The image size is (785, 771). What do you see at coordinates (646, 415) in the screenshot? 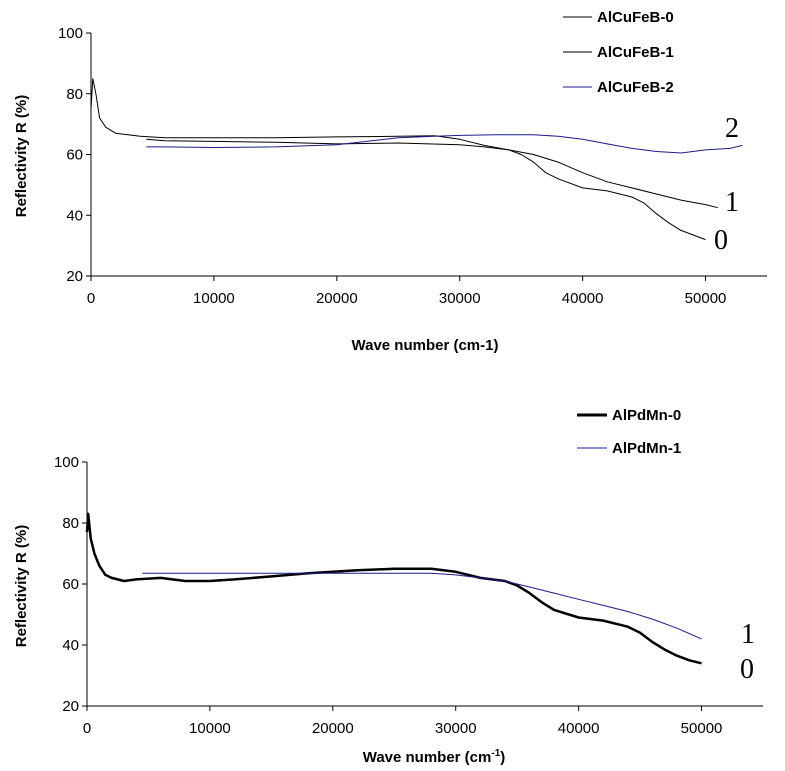
I see `legend-label-alpdmn-0: AlPdMn-0` at bounding box center [646, 415].